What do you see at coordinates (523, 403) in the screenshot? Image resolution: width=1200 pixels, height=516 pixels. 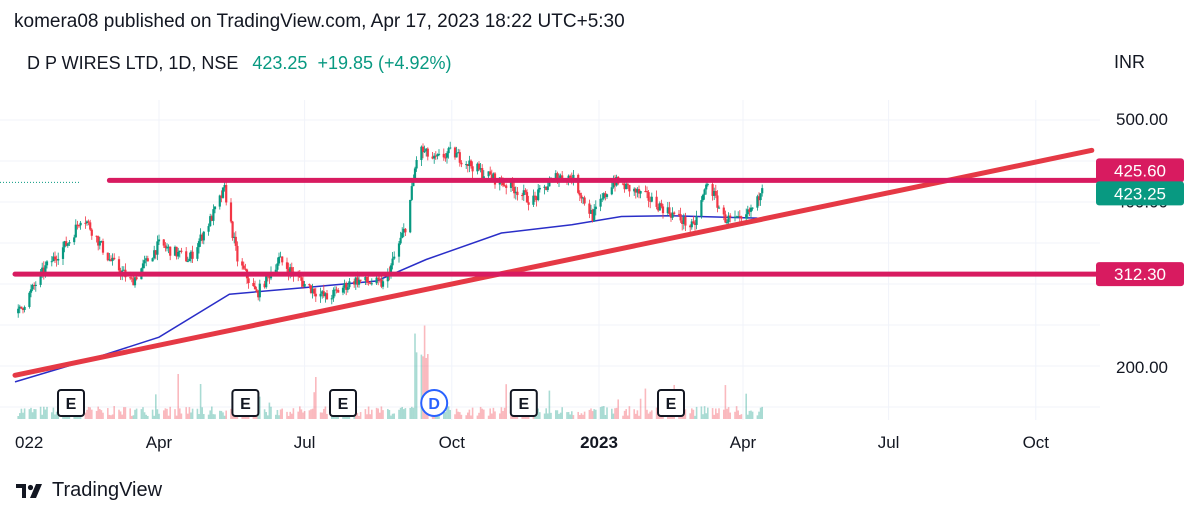 I see `earnings-box` at bounding box center [523, 403].